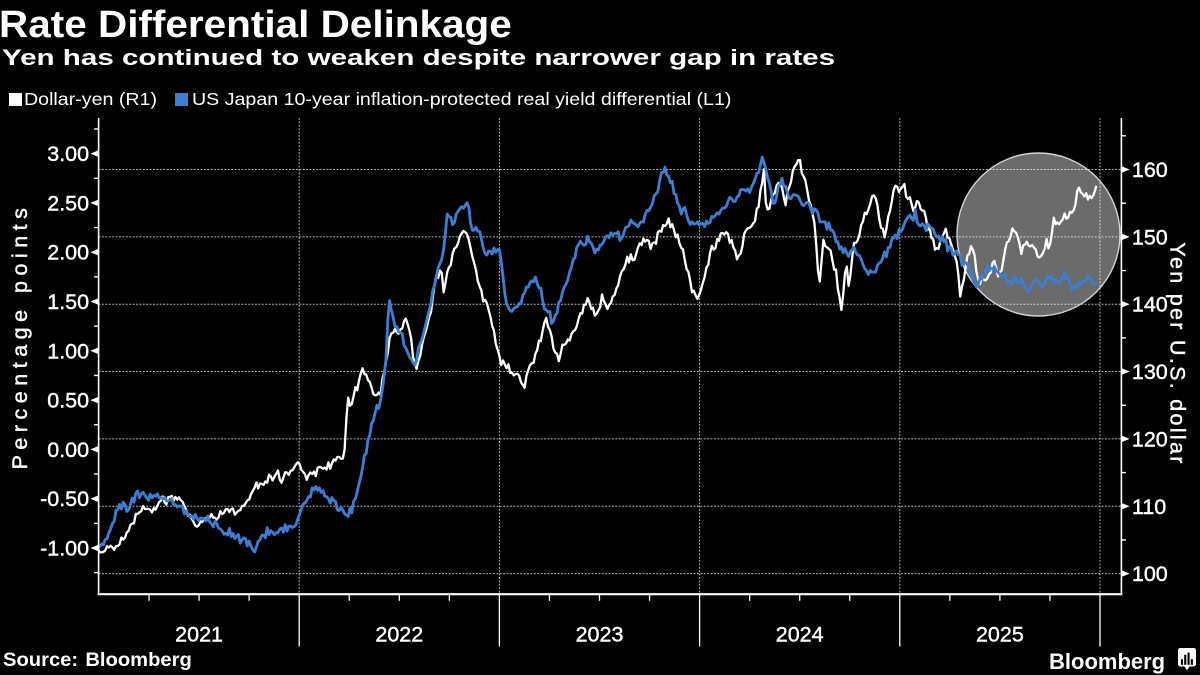 The width and height of the screenshot is (1200, 675). I want to click on svg-text: 2023, so click(600, 635).